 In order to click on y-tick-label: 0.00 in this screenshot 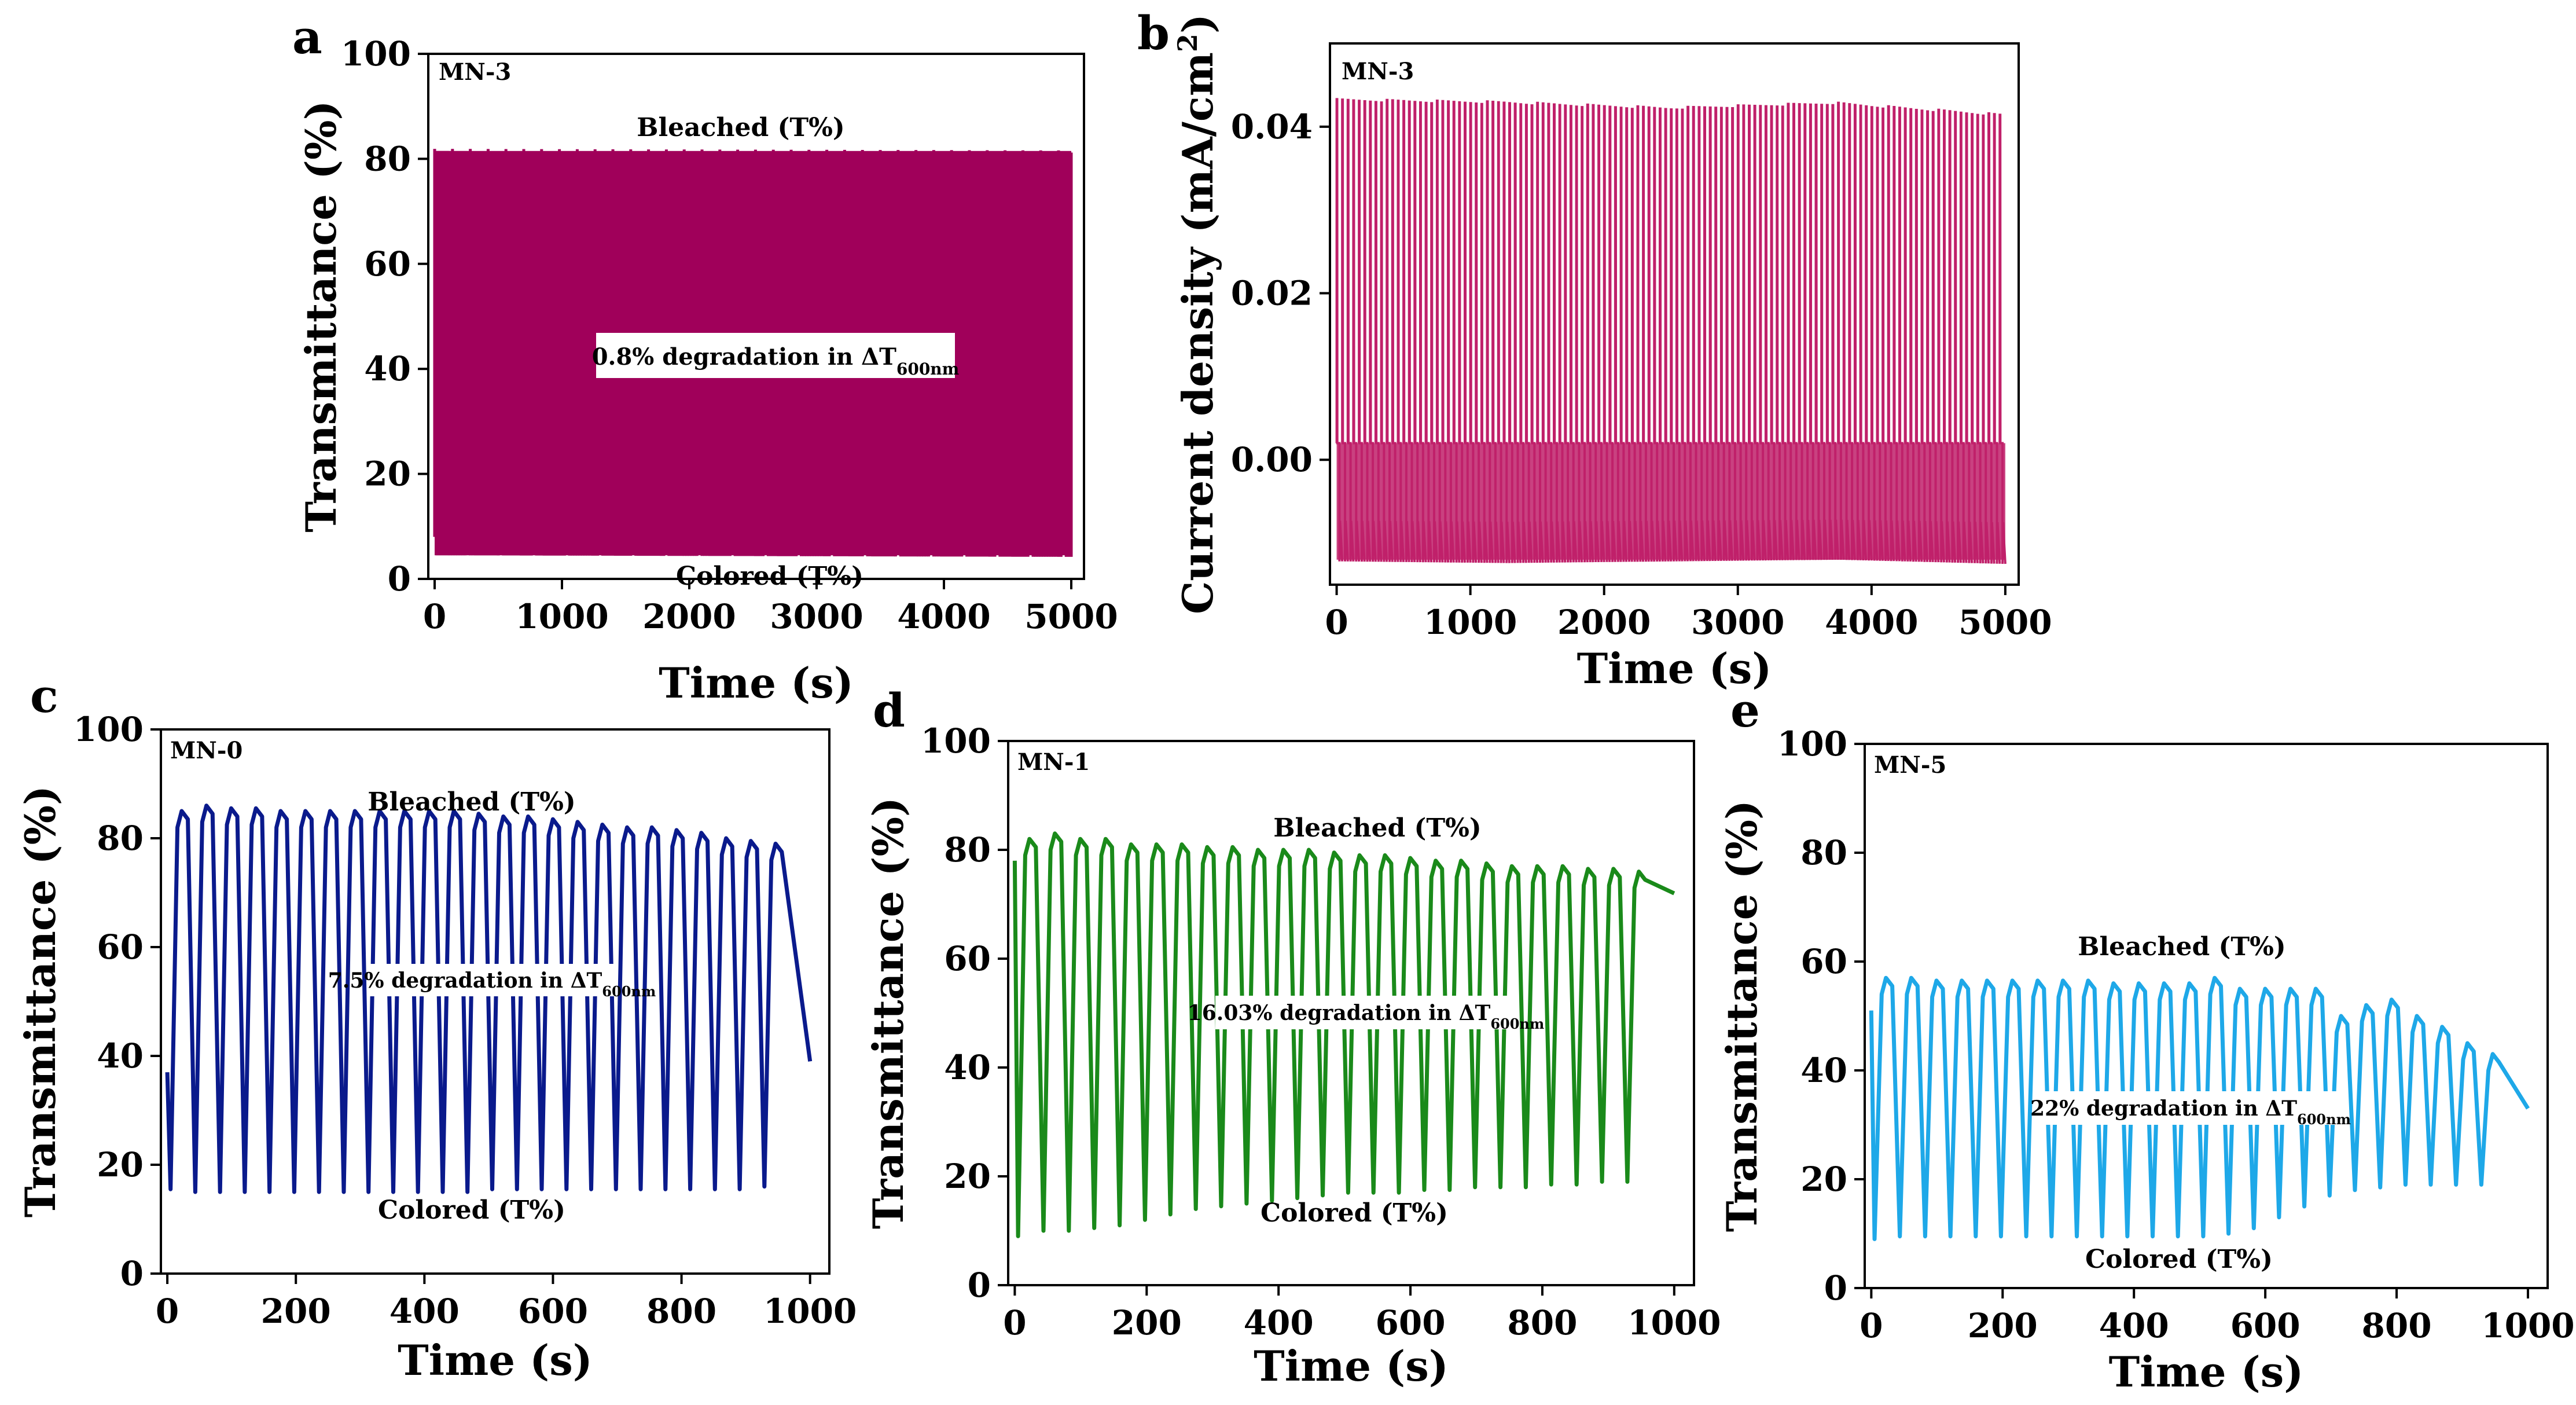, I will do `click(1272, 459)`.